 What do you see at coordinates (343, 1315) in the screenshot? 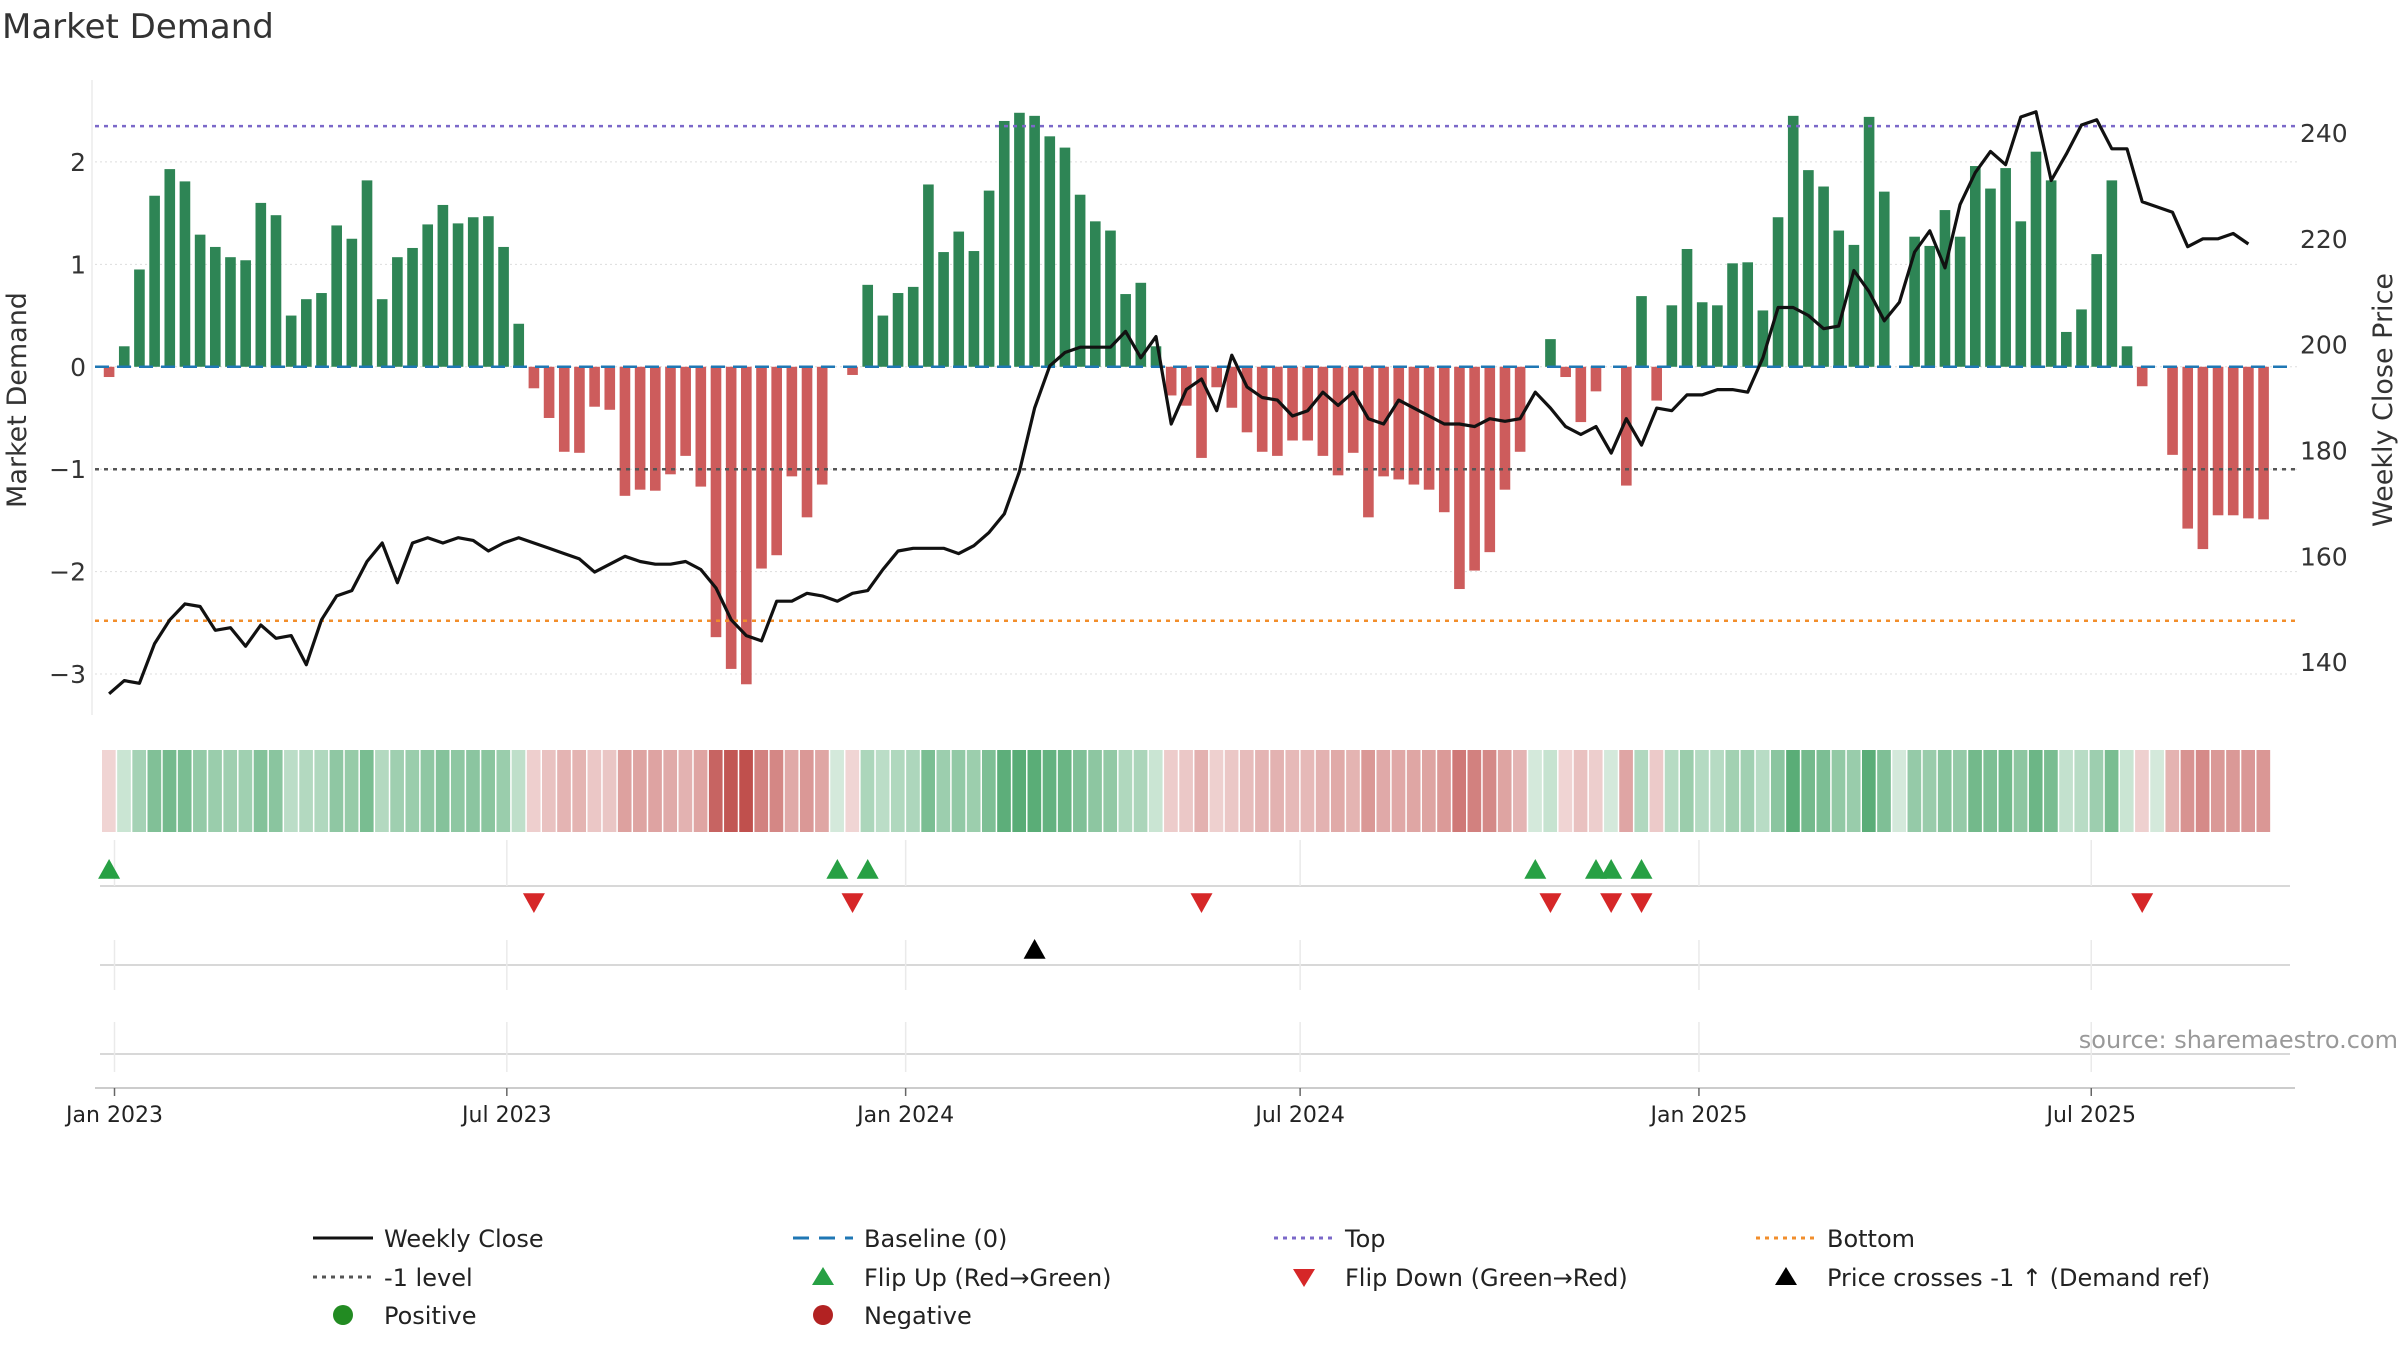
I see `legend-swatch-positive` at bounding box center [343, 1315].